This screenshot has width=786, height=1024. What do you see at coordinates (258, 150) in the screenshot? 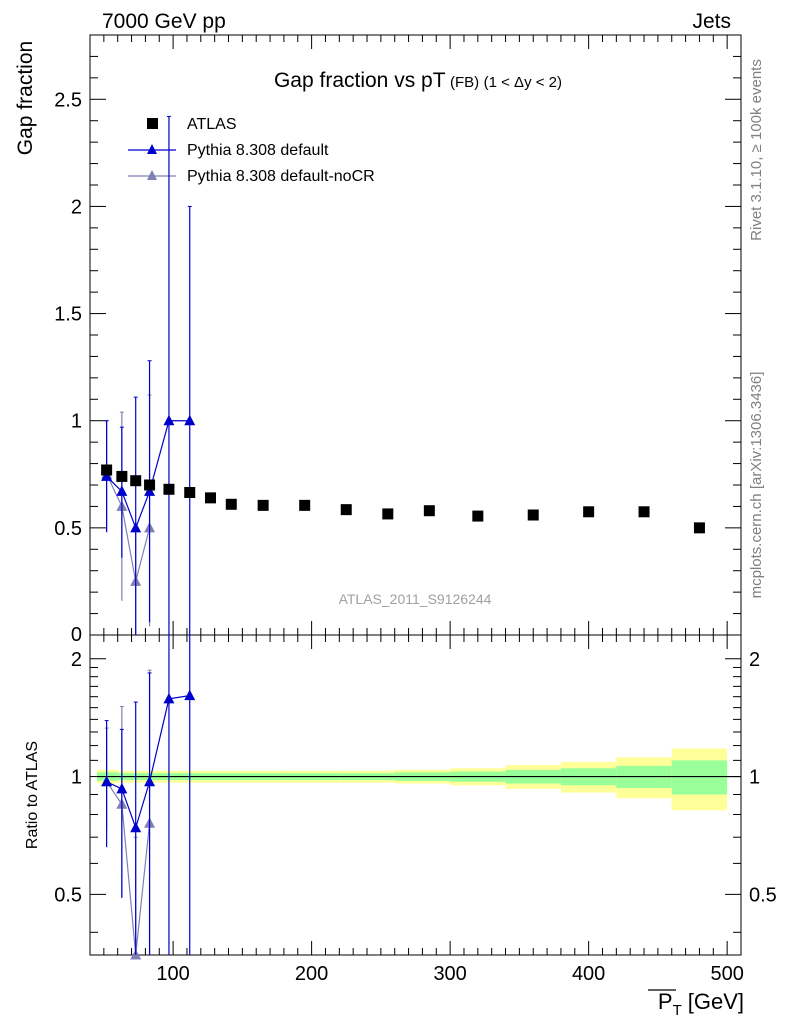
I see `legend-default-label: Pythia 8.308 default` at bounding box center [258, 150].